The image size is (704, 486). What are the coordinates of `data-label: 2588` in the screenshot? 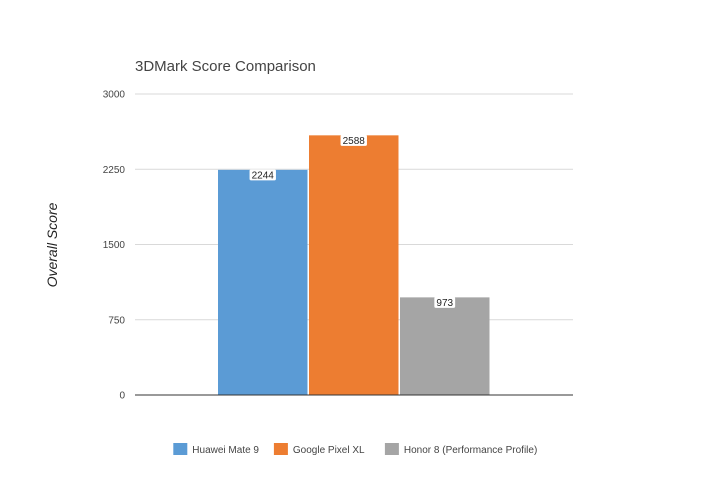 It's located at (354, 141).